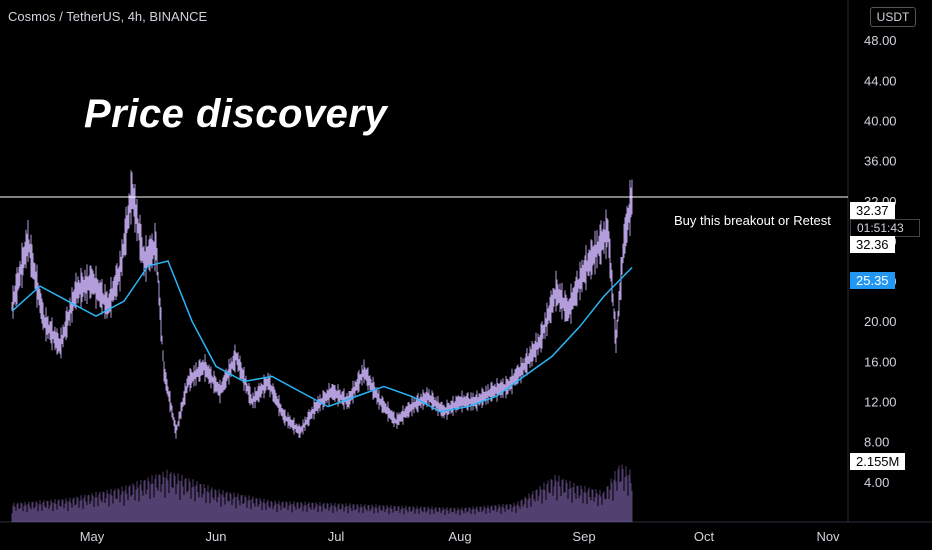 The width and height of the screenshot is (932, 550). What do you see at coordinates (236, 114) in the screenshot?
I see `annotation-headline: Price discovery` at bounding box center [236, 114].